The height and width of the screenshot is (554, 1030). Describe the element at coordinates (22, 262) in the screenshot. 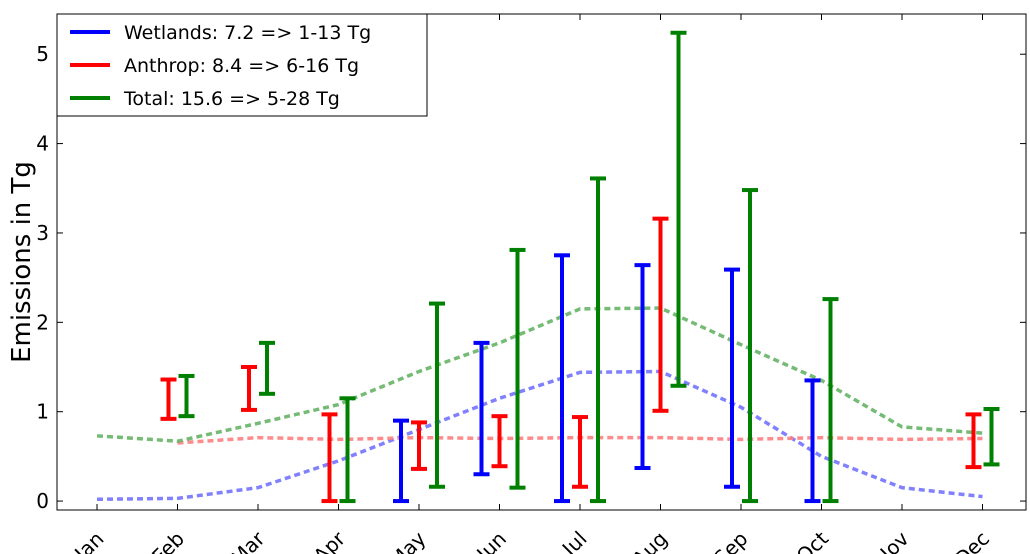

I see `y-axis-title: Emissions in Tg` at that location.